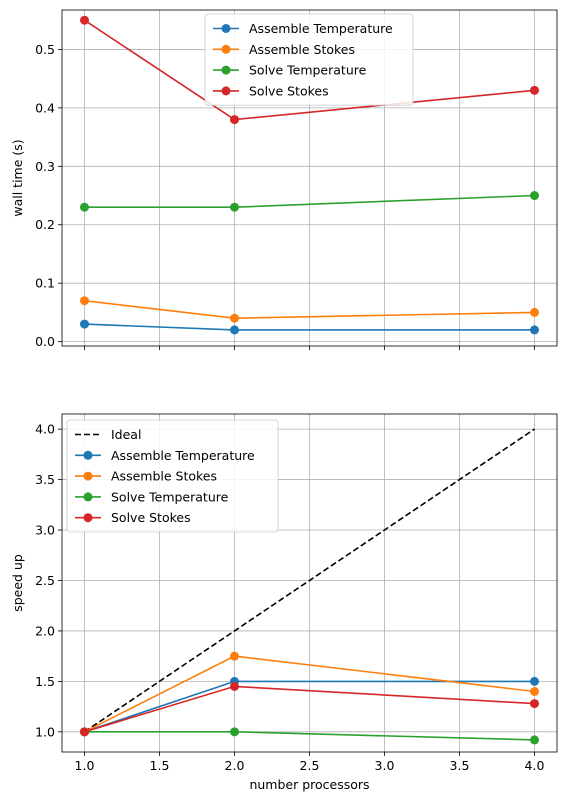  Describe the element at coordinates (310, 765) in the screenshot. I see `x-tick-label: 2.5` at that location.